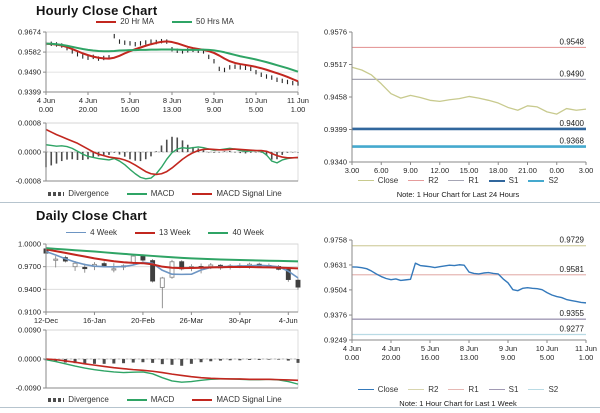  What do you see at coordinates (175, 232) in the screenshot?
I see `legend-label: 13 Week` at bounding box center [175, 232].